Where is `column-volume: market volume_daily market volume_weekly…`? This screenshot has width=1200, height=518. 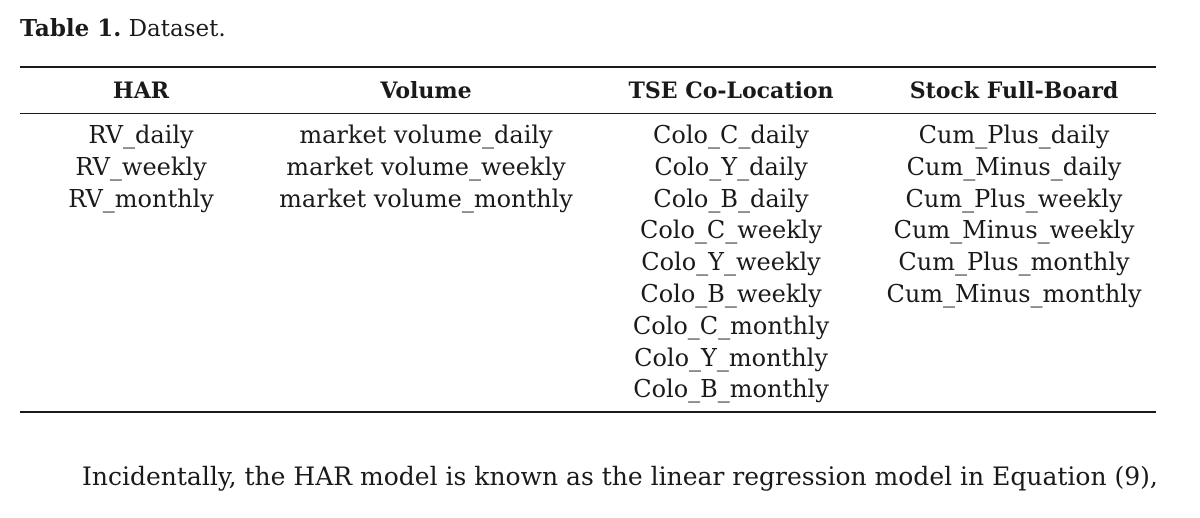 column-volume: market volume_daily market volume_weekly… is located at coordinates (426, 167).